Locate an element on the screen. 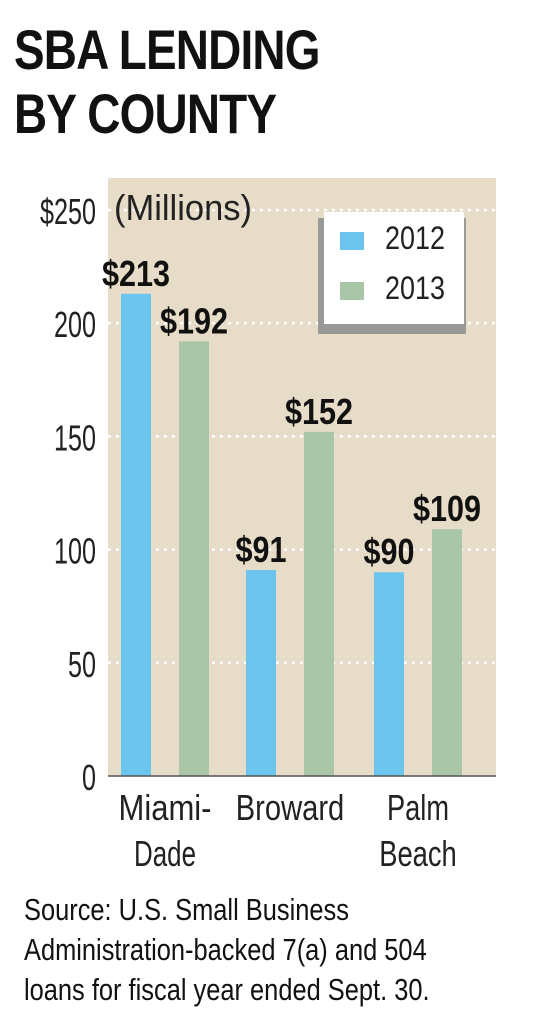 The height and width of the screenshot is (1024, 546). legend-box is located at coordinates (394, 268).